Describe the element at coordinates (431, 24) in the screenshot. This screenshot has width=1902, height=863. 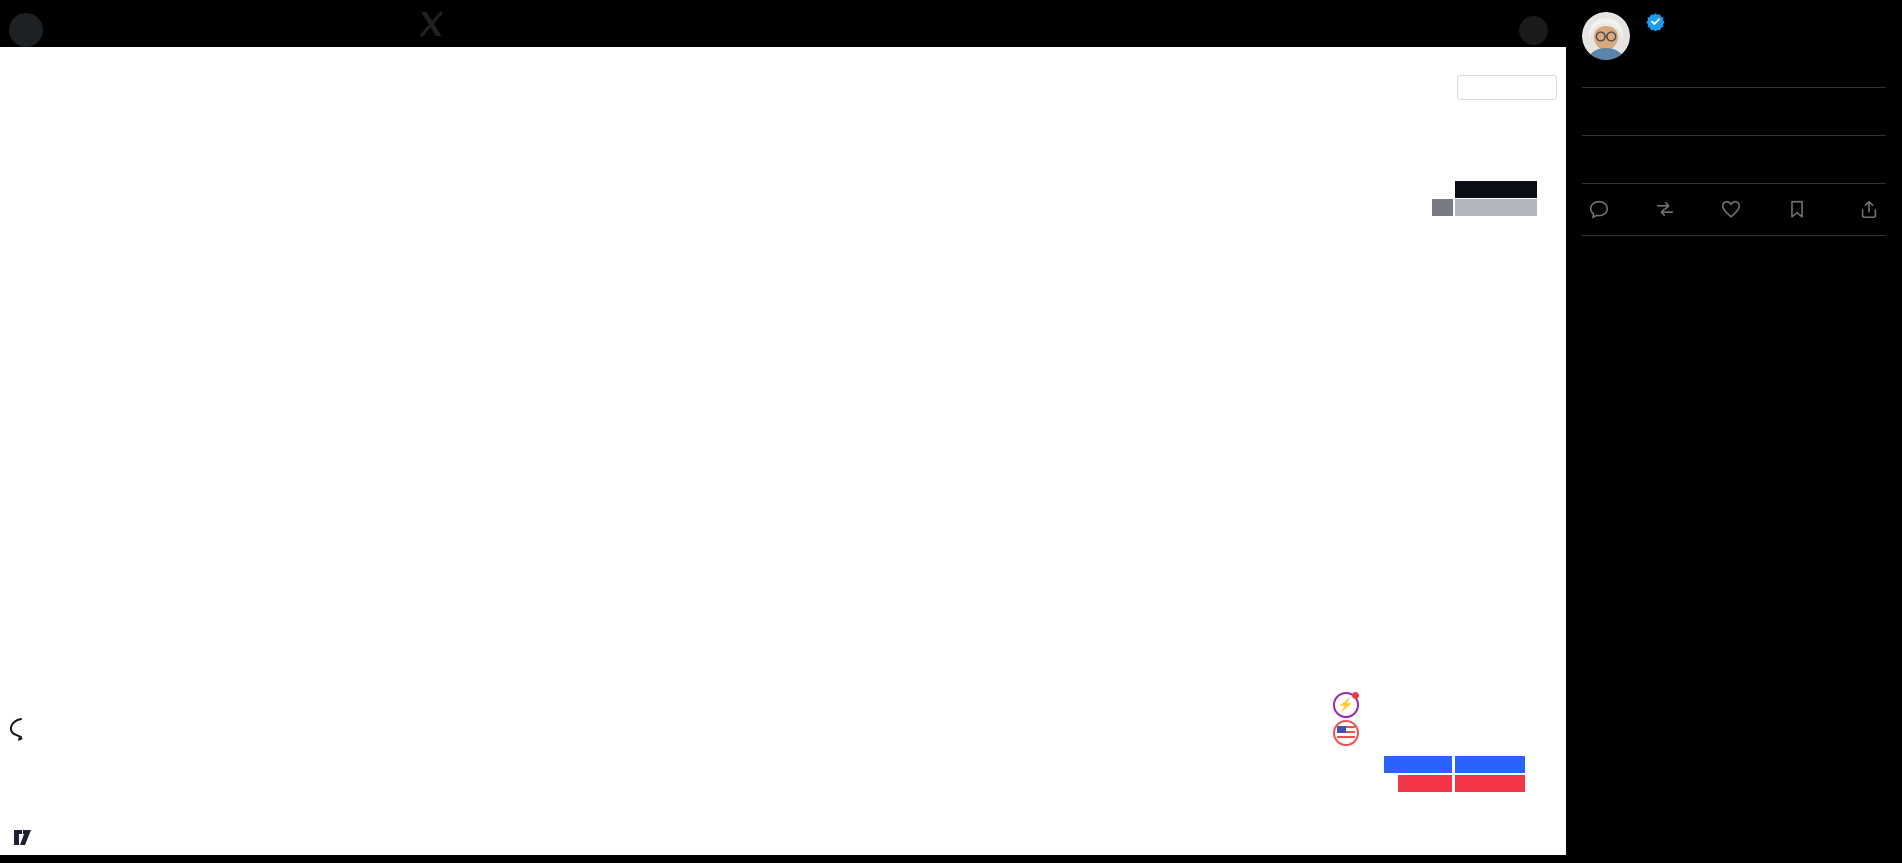
I see `x-logo-ghost-icon` at that location.